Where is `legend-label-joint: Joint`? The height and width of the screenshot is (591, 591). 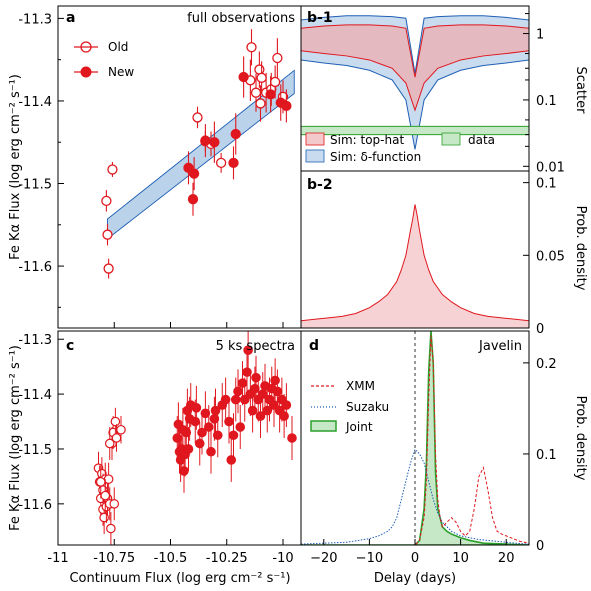 legend-label-joint: Joint is located at coordinates (359, 427).